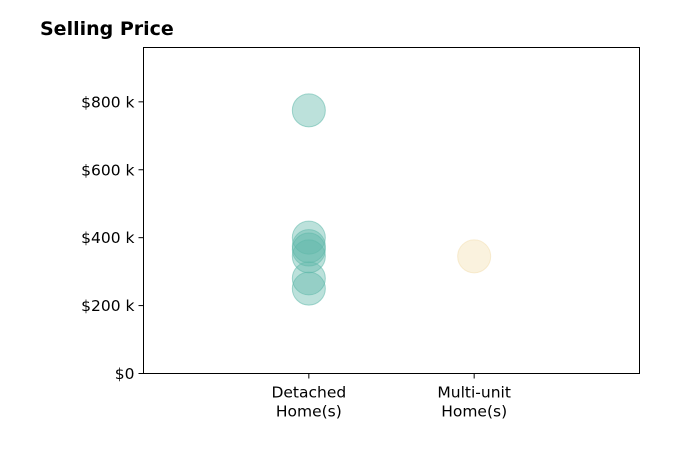 This screenshot has width=679, height=462. What do you see at coordinates (308, 402) in the screenshot?
I see `x-tick-label: Detached Home(s)` at bounding box center [308, 402].